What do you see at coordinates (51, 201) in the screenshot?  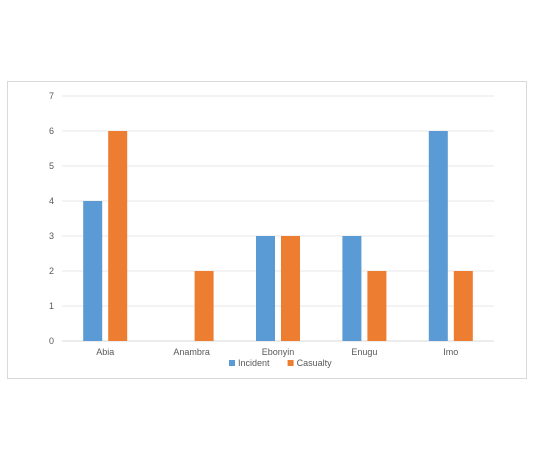 I see `y-tick-label: 4` at bounding box center [51, 201].